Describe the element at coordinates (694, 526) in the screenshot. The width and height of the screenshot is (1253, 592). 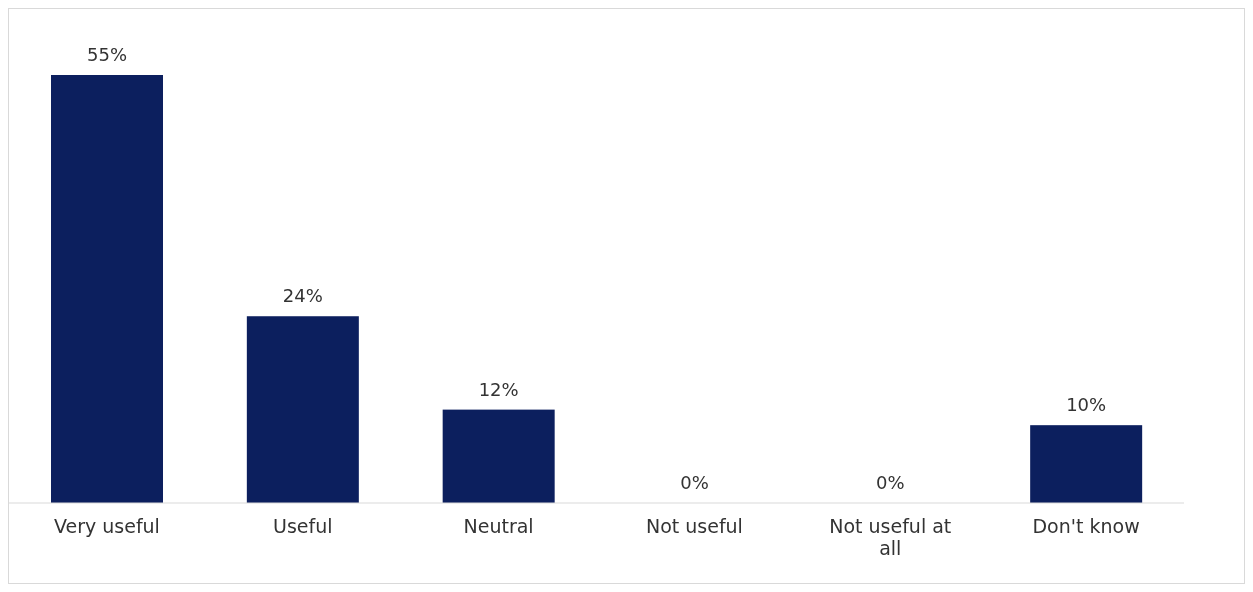
I see `x-tick-label: Not useful` at that location.